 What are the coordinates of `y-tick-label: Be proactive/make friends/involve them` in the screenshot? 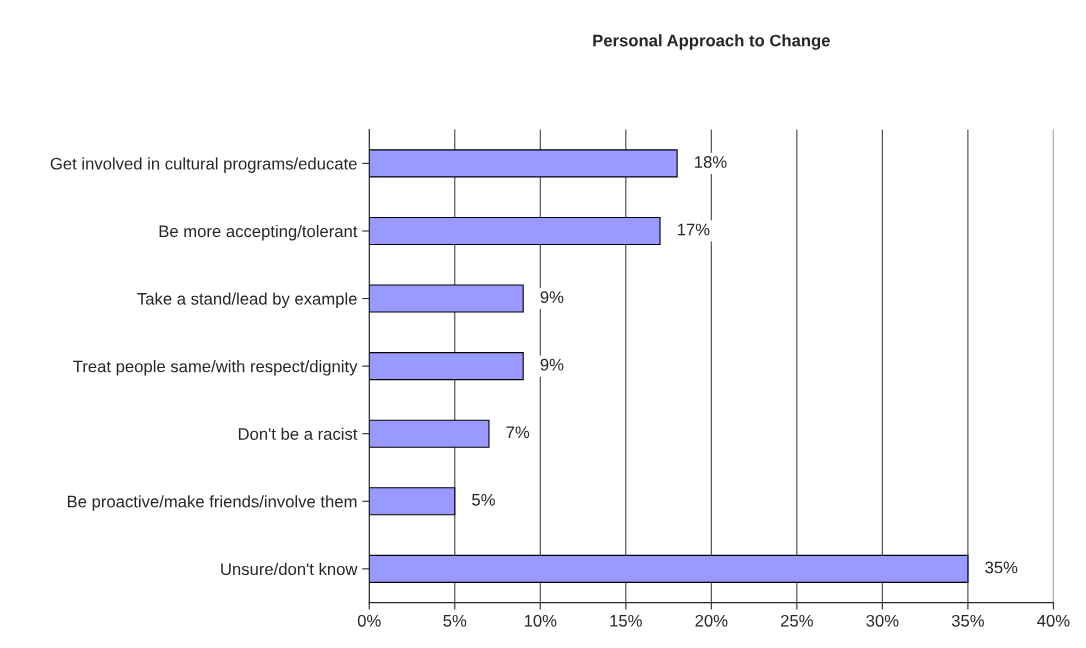 It's located at (212, 503).